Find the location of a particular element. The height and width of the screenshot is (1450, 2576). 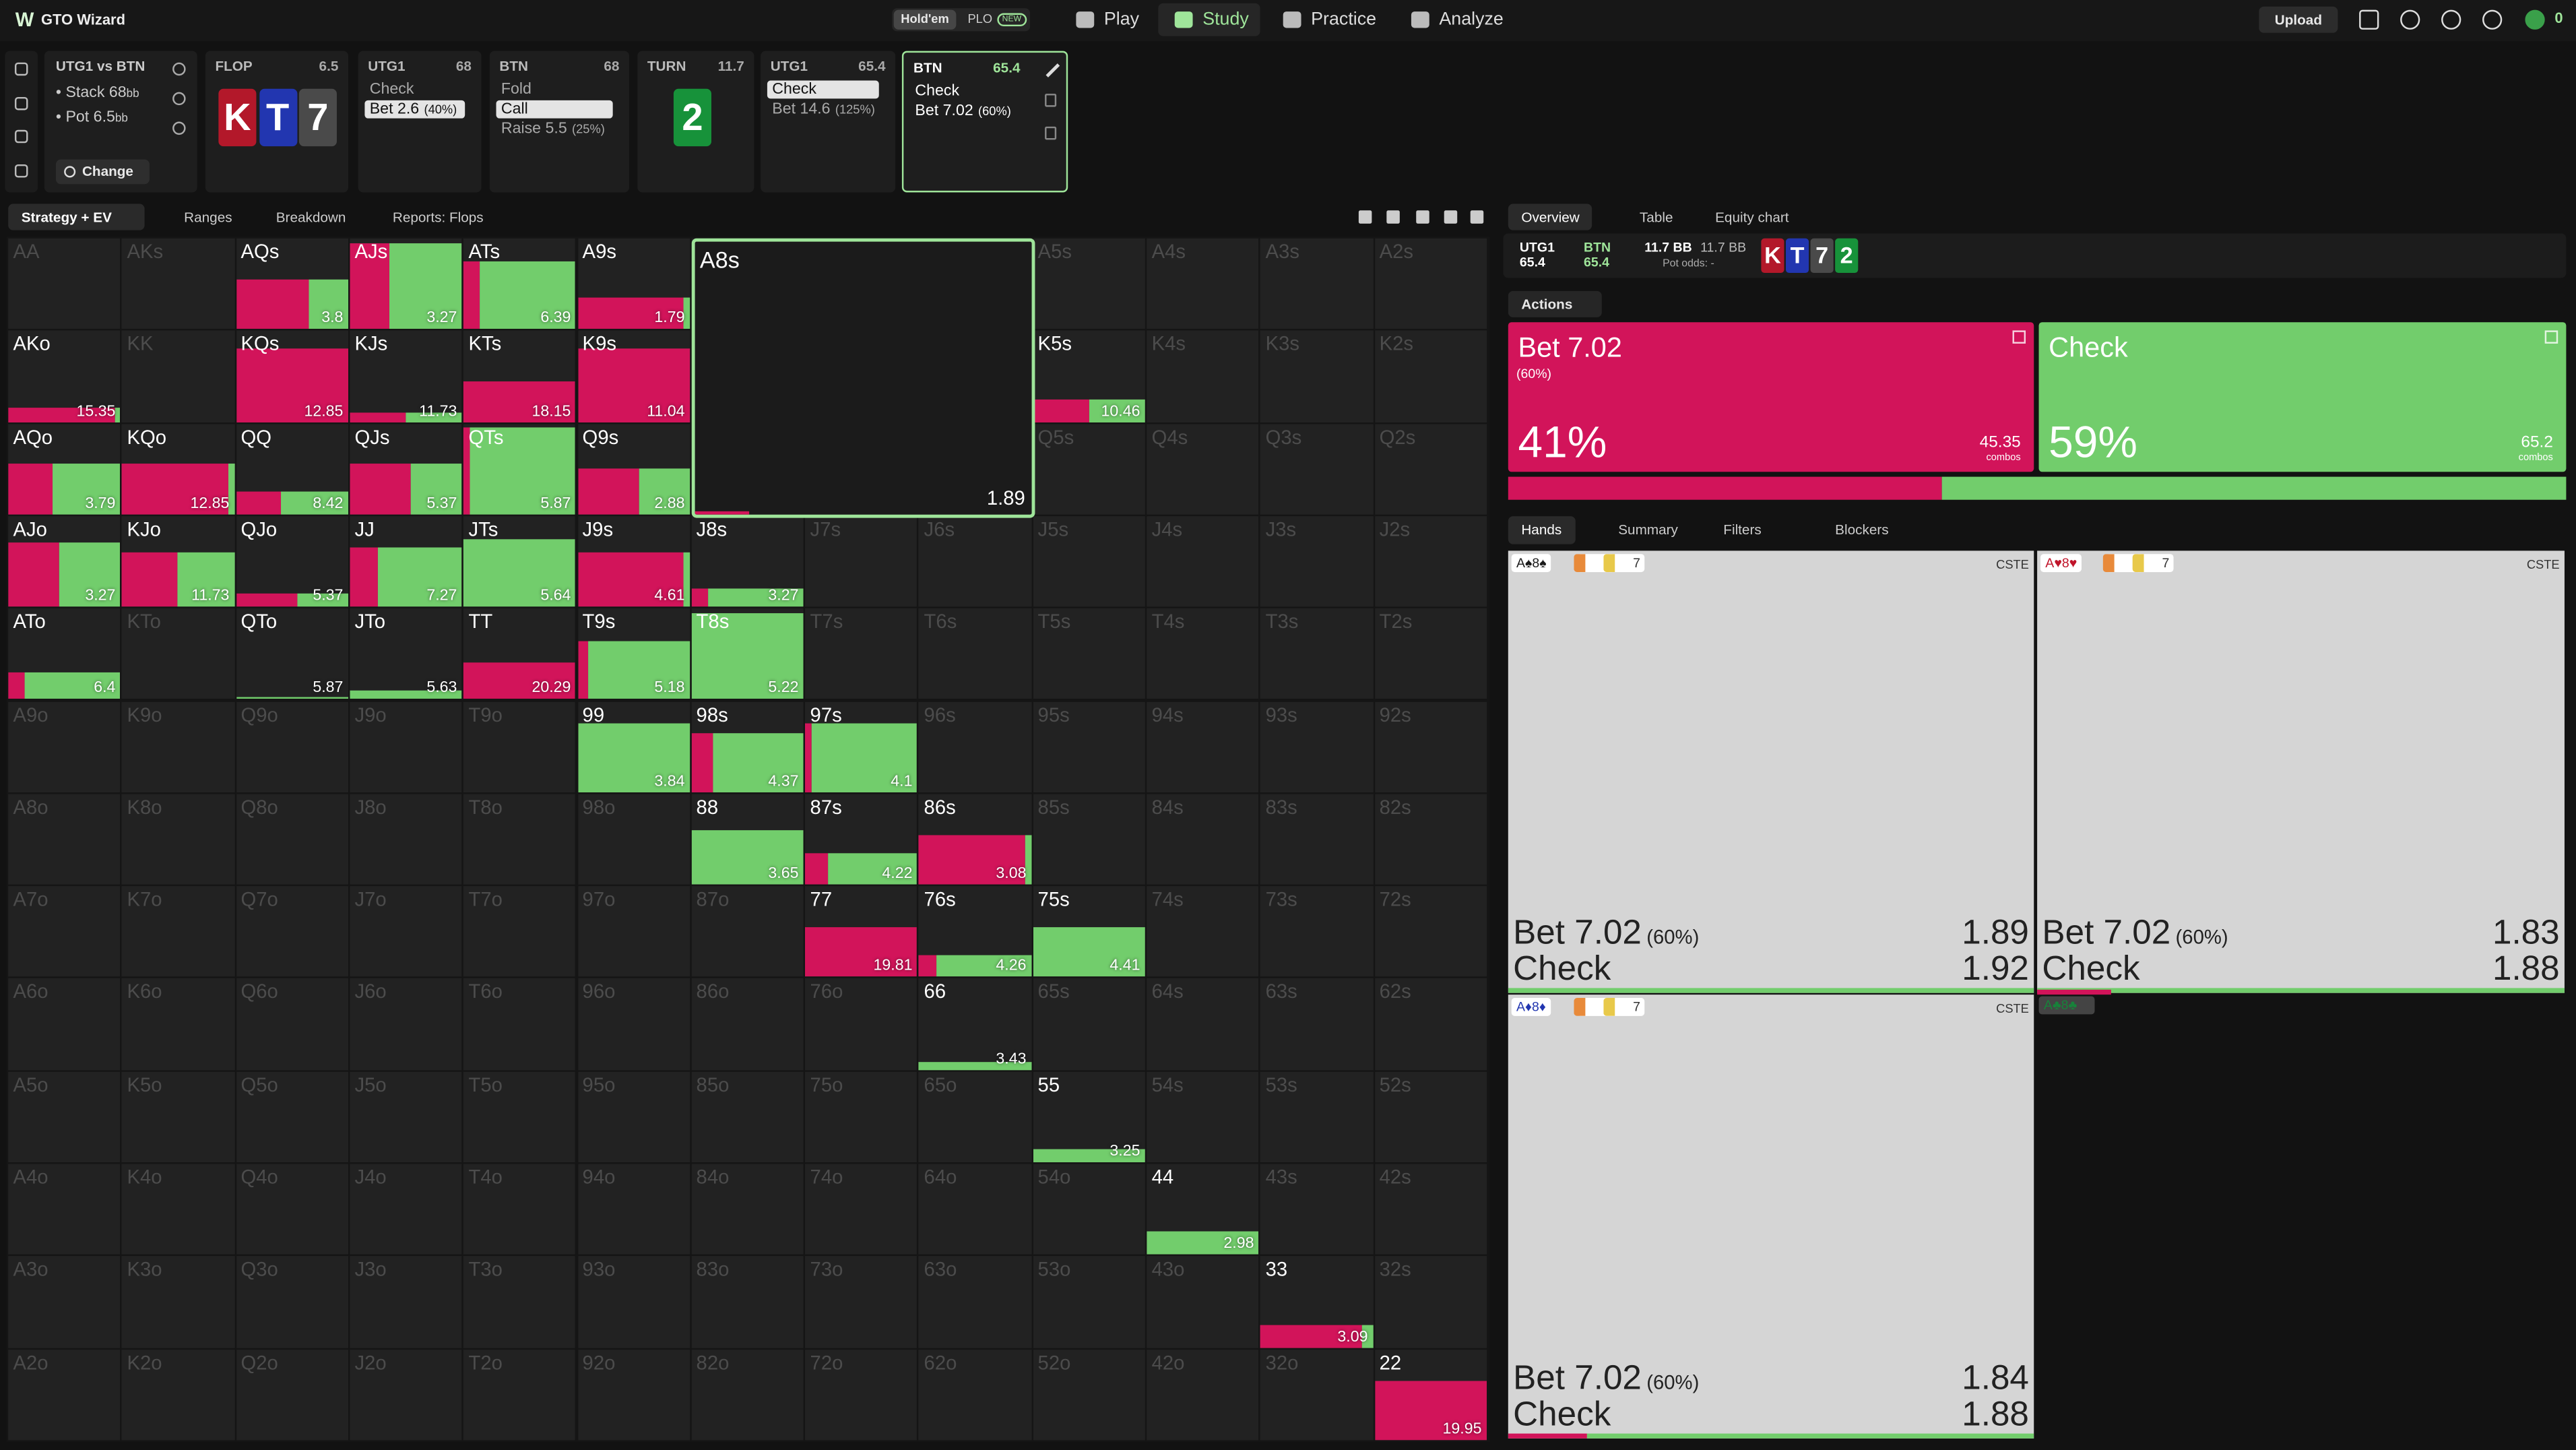

hand-cell: QTo 5.87 is located at coordinates (292, 654).